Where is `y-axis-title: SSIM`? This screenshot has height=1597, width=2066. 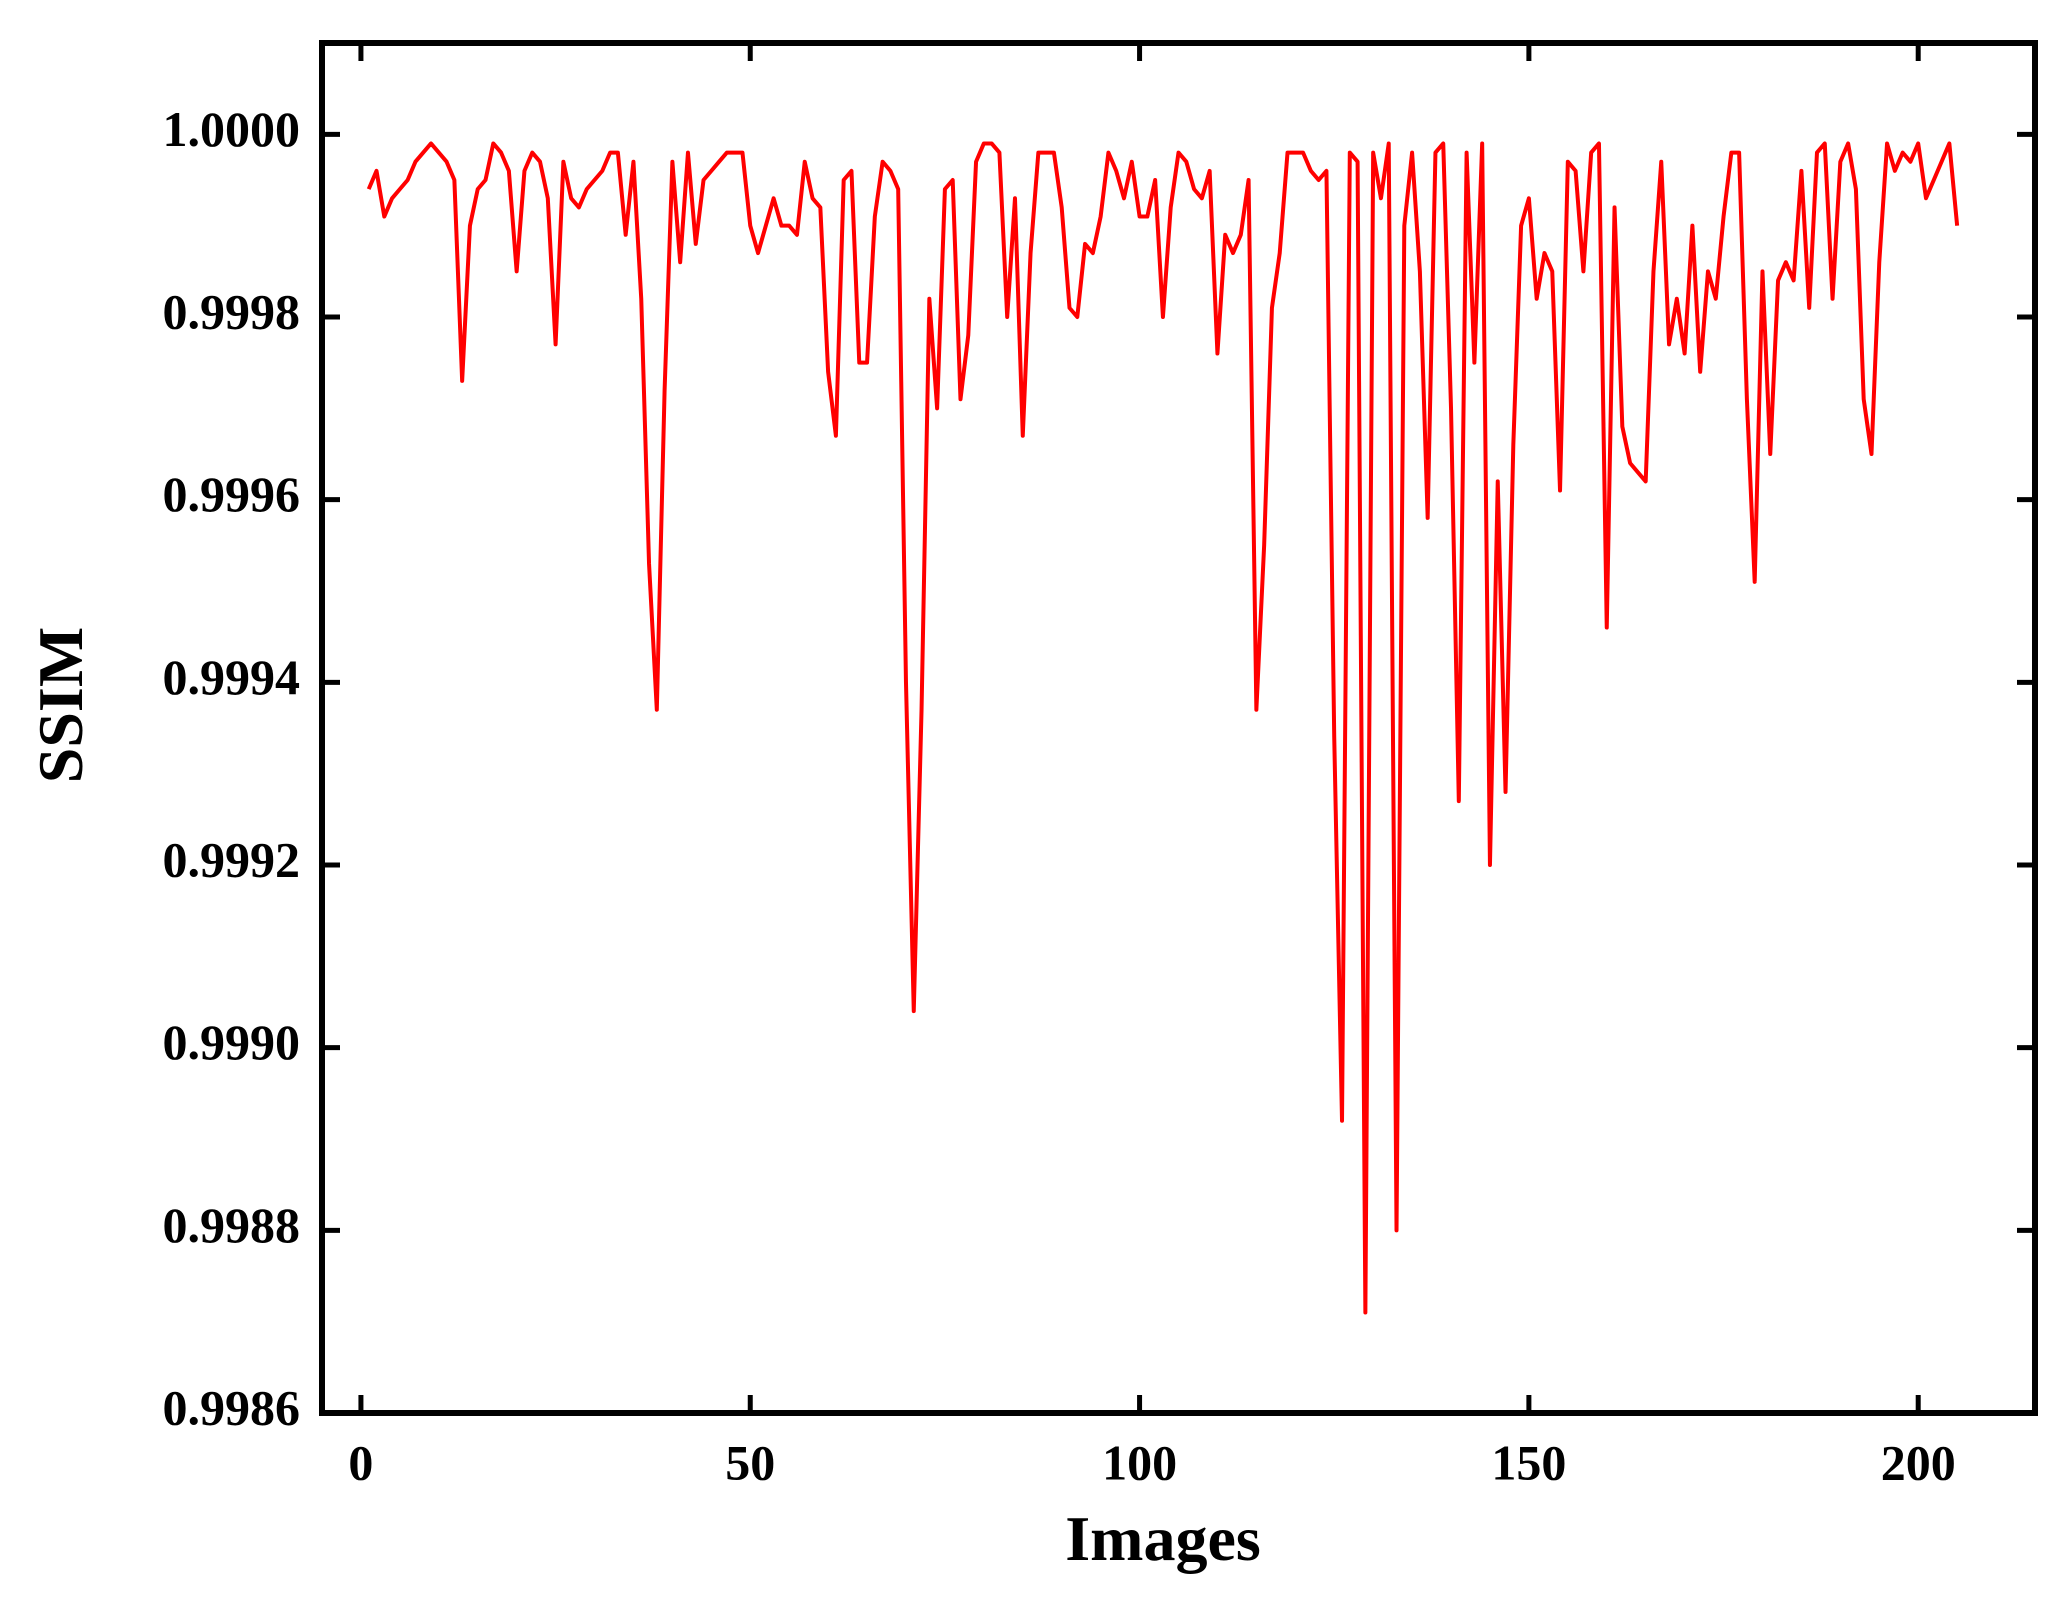 y-axis-title: SSIM is located at coordinates (60, 705).